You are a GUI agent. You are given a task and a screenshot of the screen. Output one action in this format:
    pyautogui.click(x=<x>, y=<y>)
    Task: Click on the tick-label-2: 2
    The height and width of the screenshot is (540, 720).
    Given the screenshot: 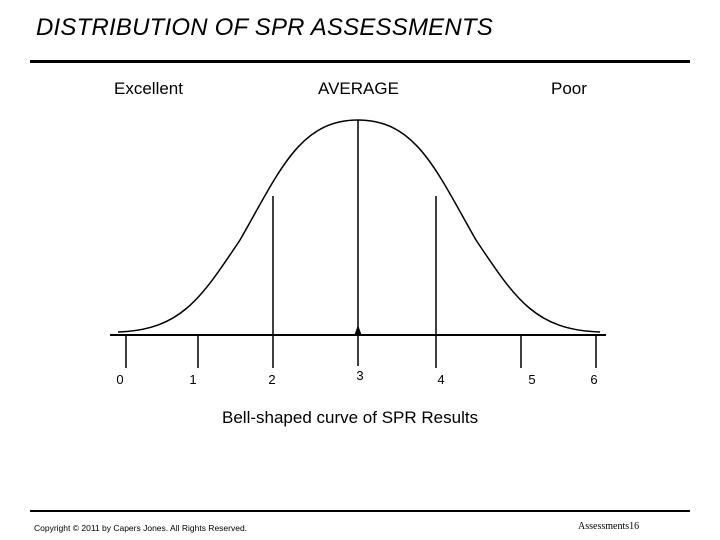 What is the action you would take?
    pyautogui.click(x=271, y=379)
    